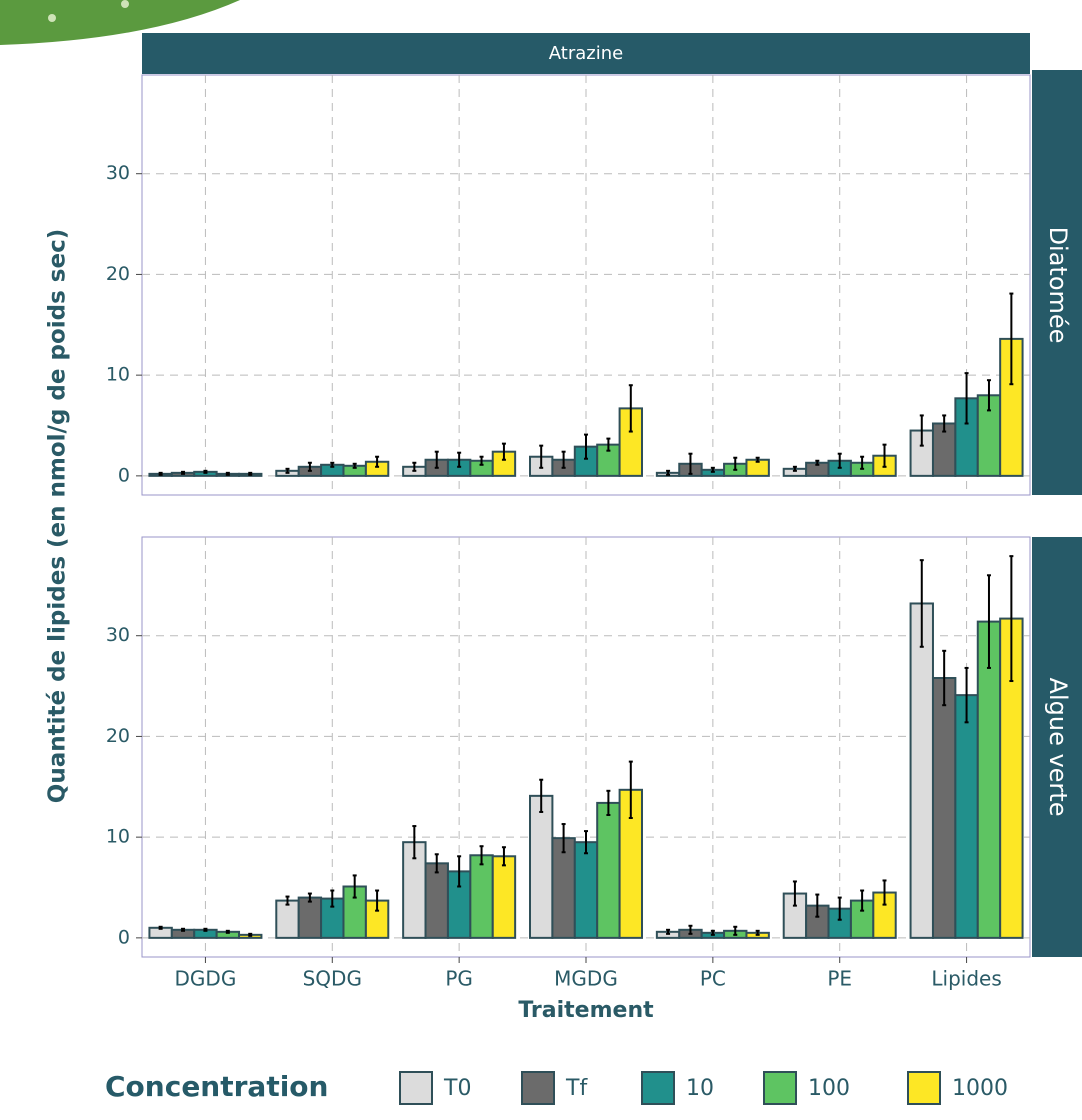 Image resolution: width=1082 pixels, height=1120 pixels. What do you see at coordinates (457, 1088) in the screenshot?
I see `legend-label: T0` at bounding box center [457, 1088].